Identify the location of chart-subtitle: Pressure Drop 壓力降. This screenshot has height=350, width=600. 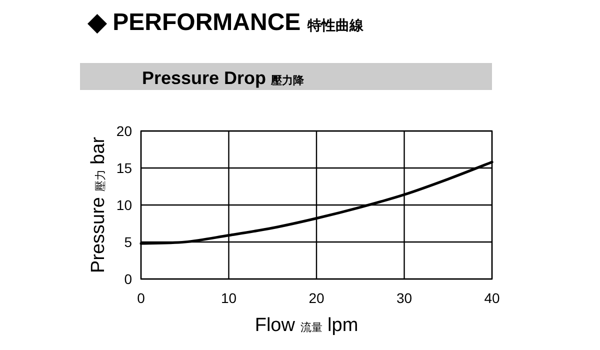
(224, 78).